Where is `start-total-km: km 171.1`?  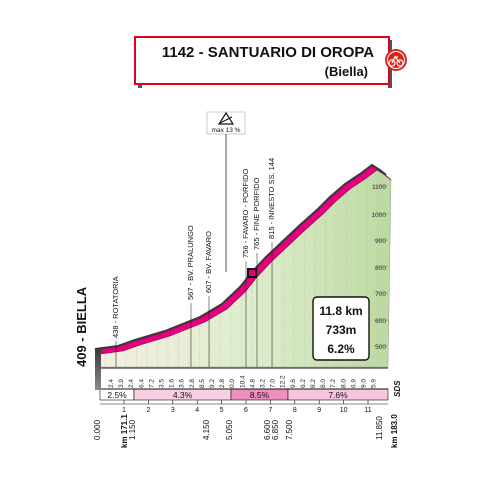 start-total-km: km 171.1 is located at coordinates (124, 431).